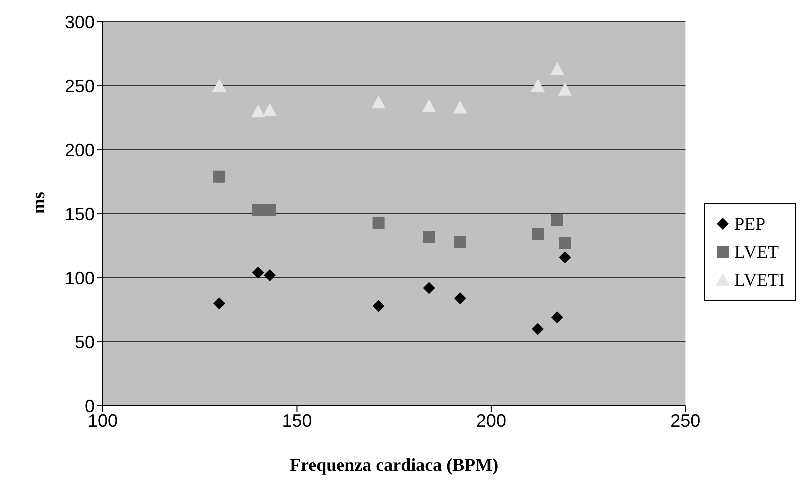 This screenshot has height=504, width=807. Describe the element at coordinates (685, 420) in the screenshot. I see `x-tick-label: 250` at that location.